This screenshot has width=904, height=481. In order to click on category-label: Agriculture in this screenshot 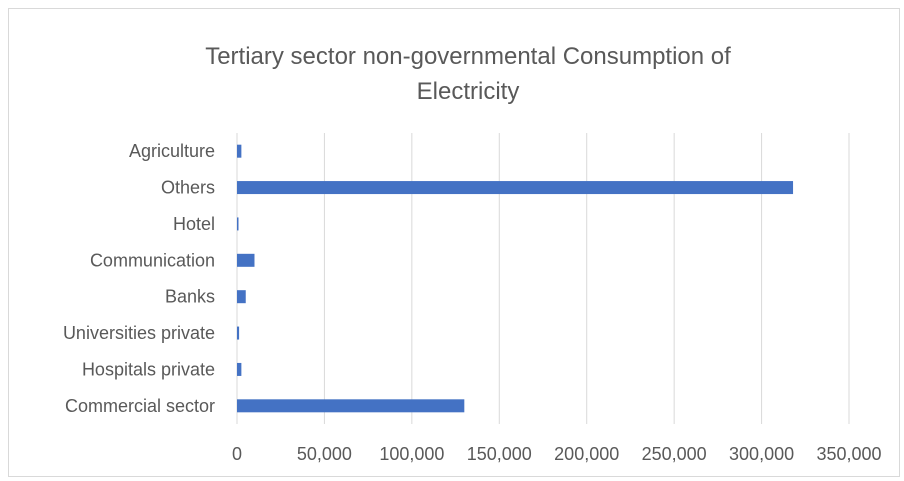, I will do `click(172, 151)`.